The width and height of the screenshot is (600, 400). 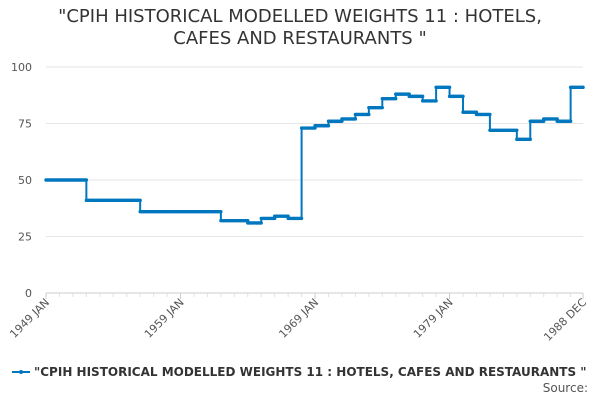 I want to click on y-tick-labels: 0 25 50 75 100, so click(x=21, y=180).